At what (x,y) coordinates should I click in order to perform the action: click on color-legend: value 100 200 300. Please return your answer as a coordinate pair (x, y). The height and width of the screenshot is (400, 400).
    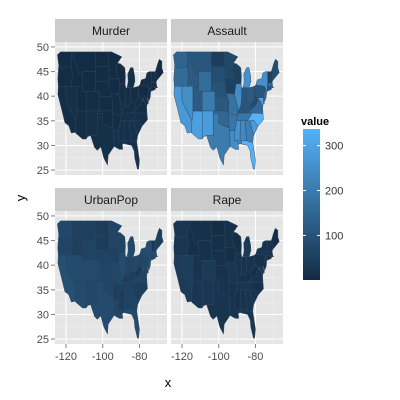
    Looking at the image, I should click on (322, 198).